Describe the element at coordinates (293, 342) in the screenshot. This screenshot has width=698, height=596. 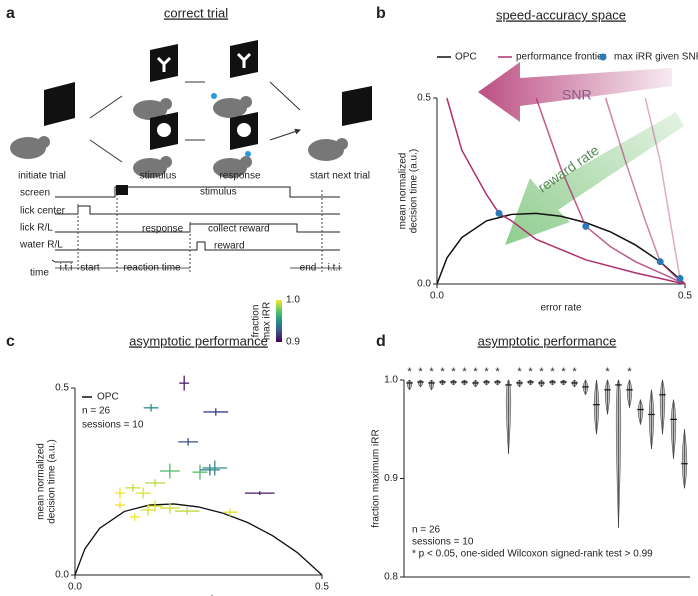
I see `colorbar-tick-label: 0.9` at that location.